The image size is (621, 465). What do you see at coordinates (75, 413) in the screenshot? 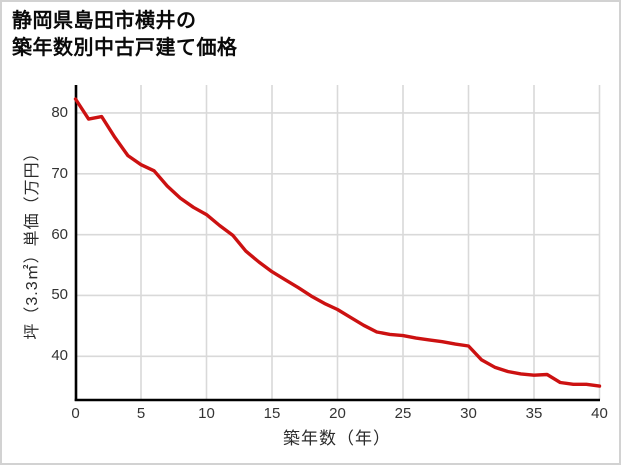
I see `x-tick-label: 0` at bounding box center [75, 413].